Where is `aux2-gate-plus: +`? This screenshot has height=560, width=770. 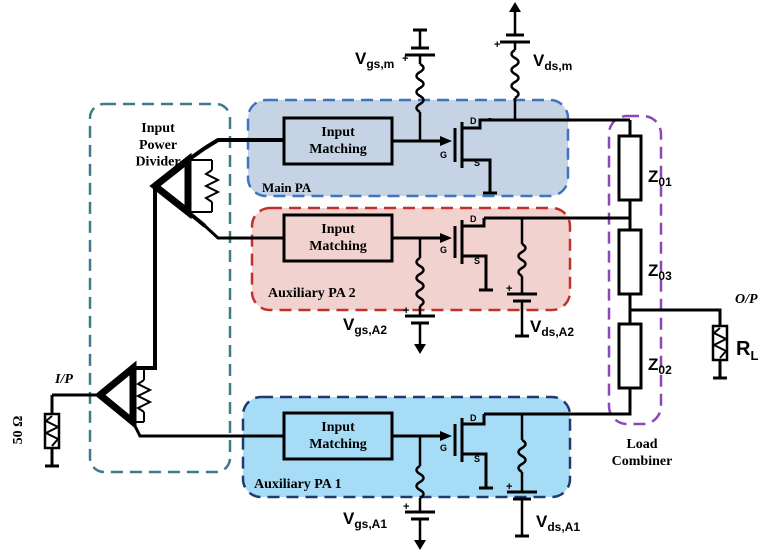
aux2-gate-plus: + is located at coordinates (406, 311).